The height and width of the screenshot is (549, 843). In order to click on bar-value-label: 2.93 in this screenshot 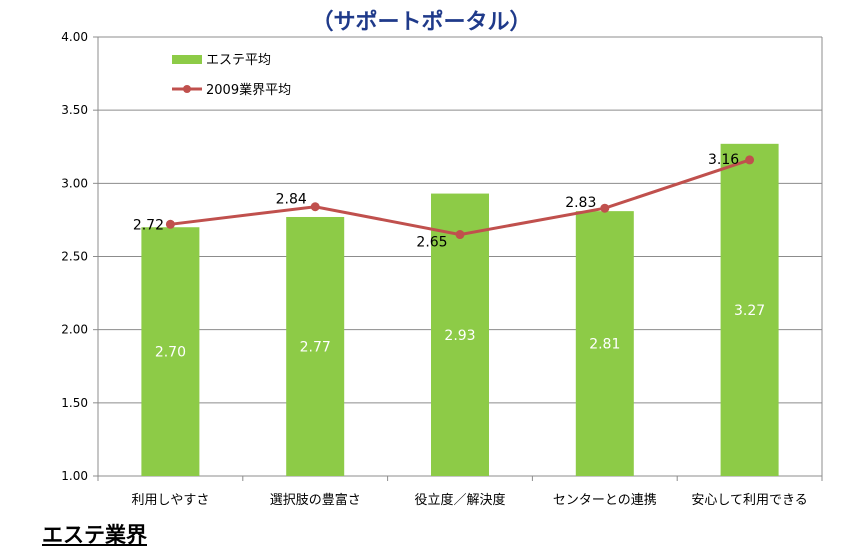, I will do `click(459, 336)`.